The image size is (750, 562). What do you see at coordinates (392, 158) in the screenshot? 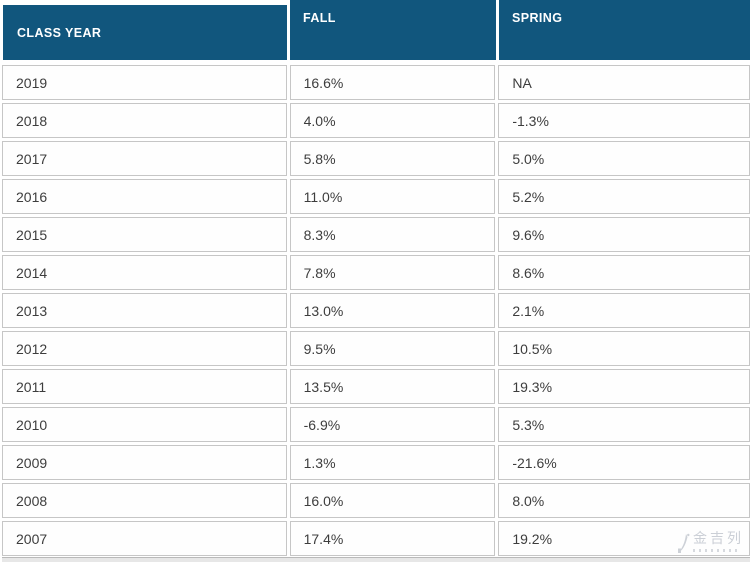
I see `fall-cell: 5.8%` at bounding box center [392, 158].